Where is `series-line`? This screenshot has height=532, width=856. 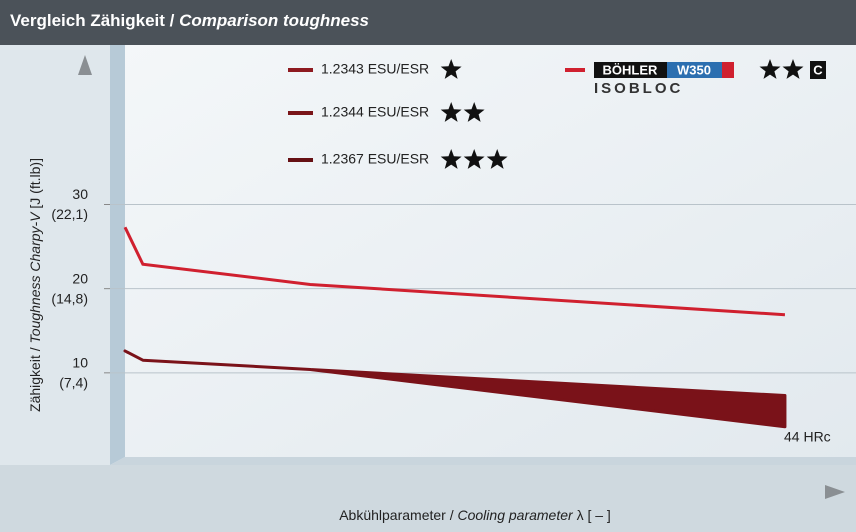
series-line is located at coordinates (454, 271).